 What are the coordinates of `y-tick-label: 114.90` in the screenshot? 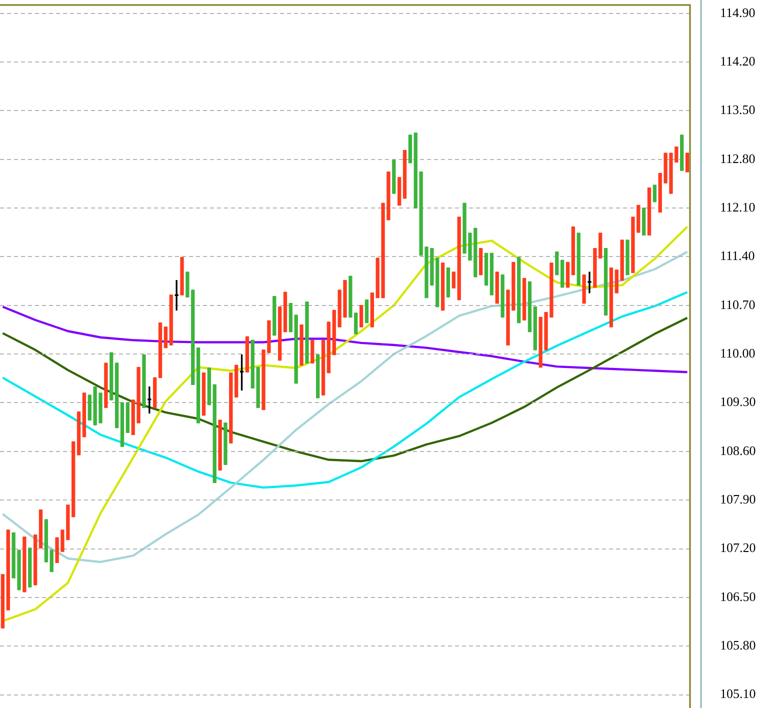 It's located at (738, 12).